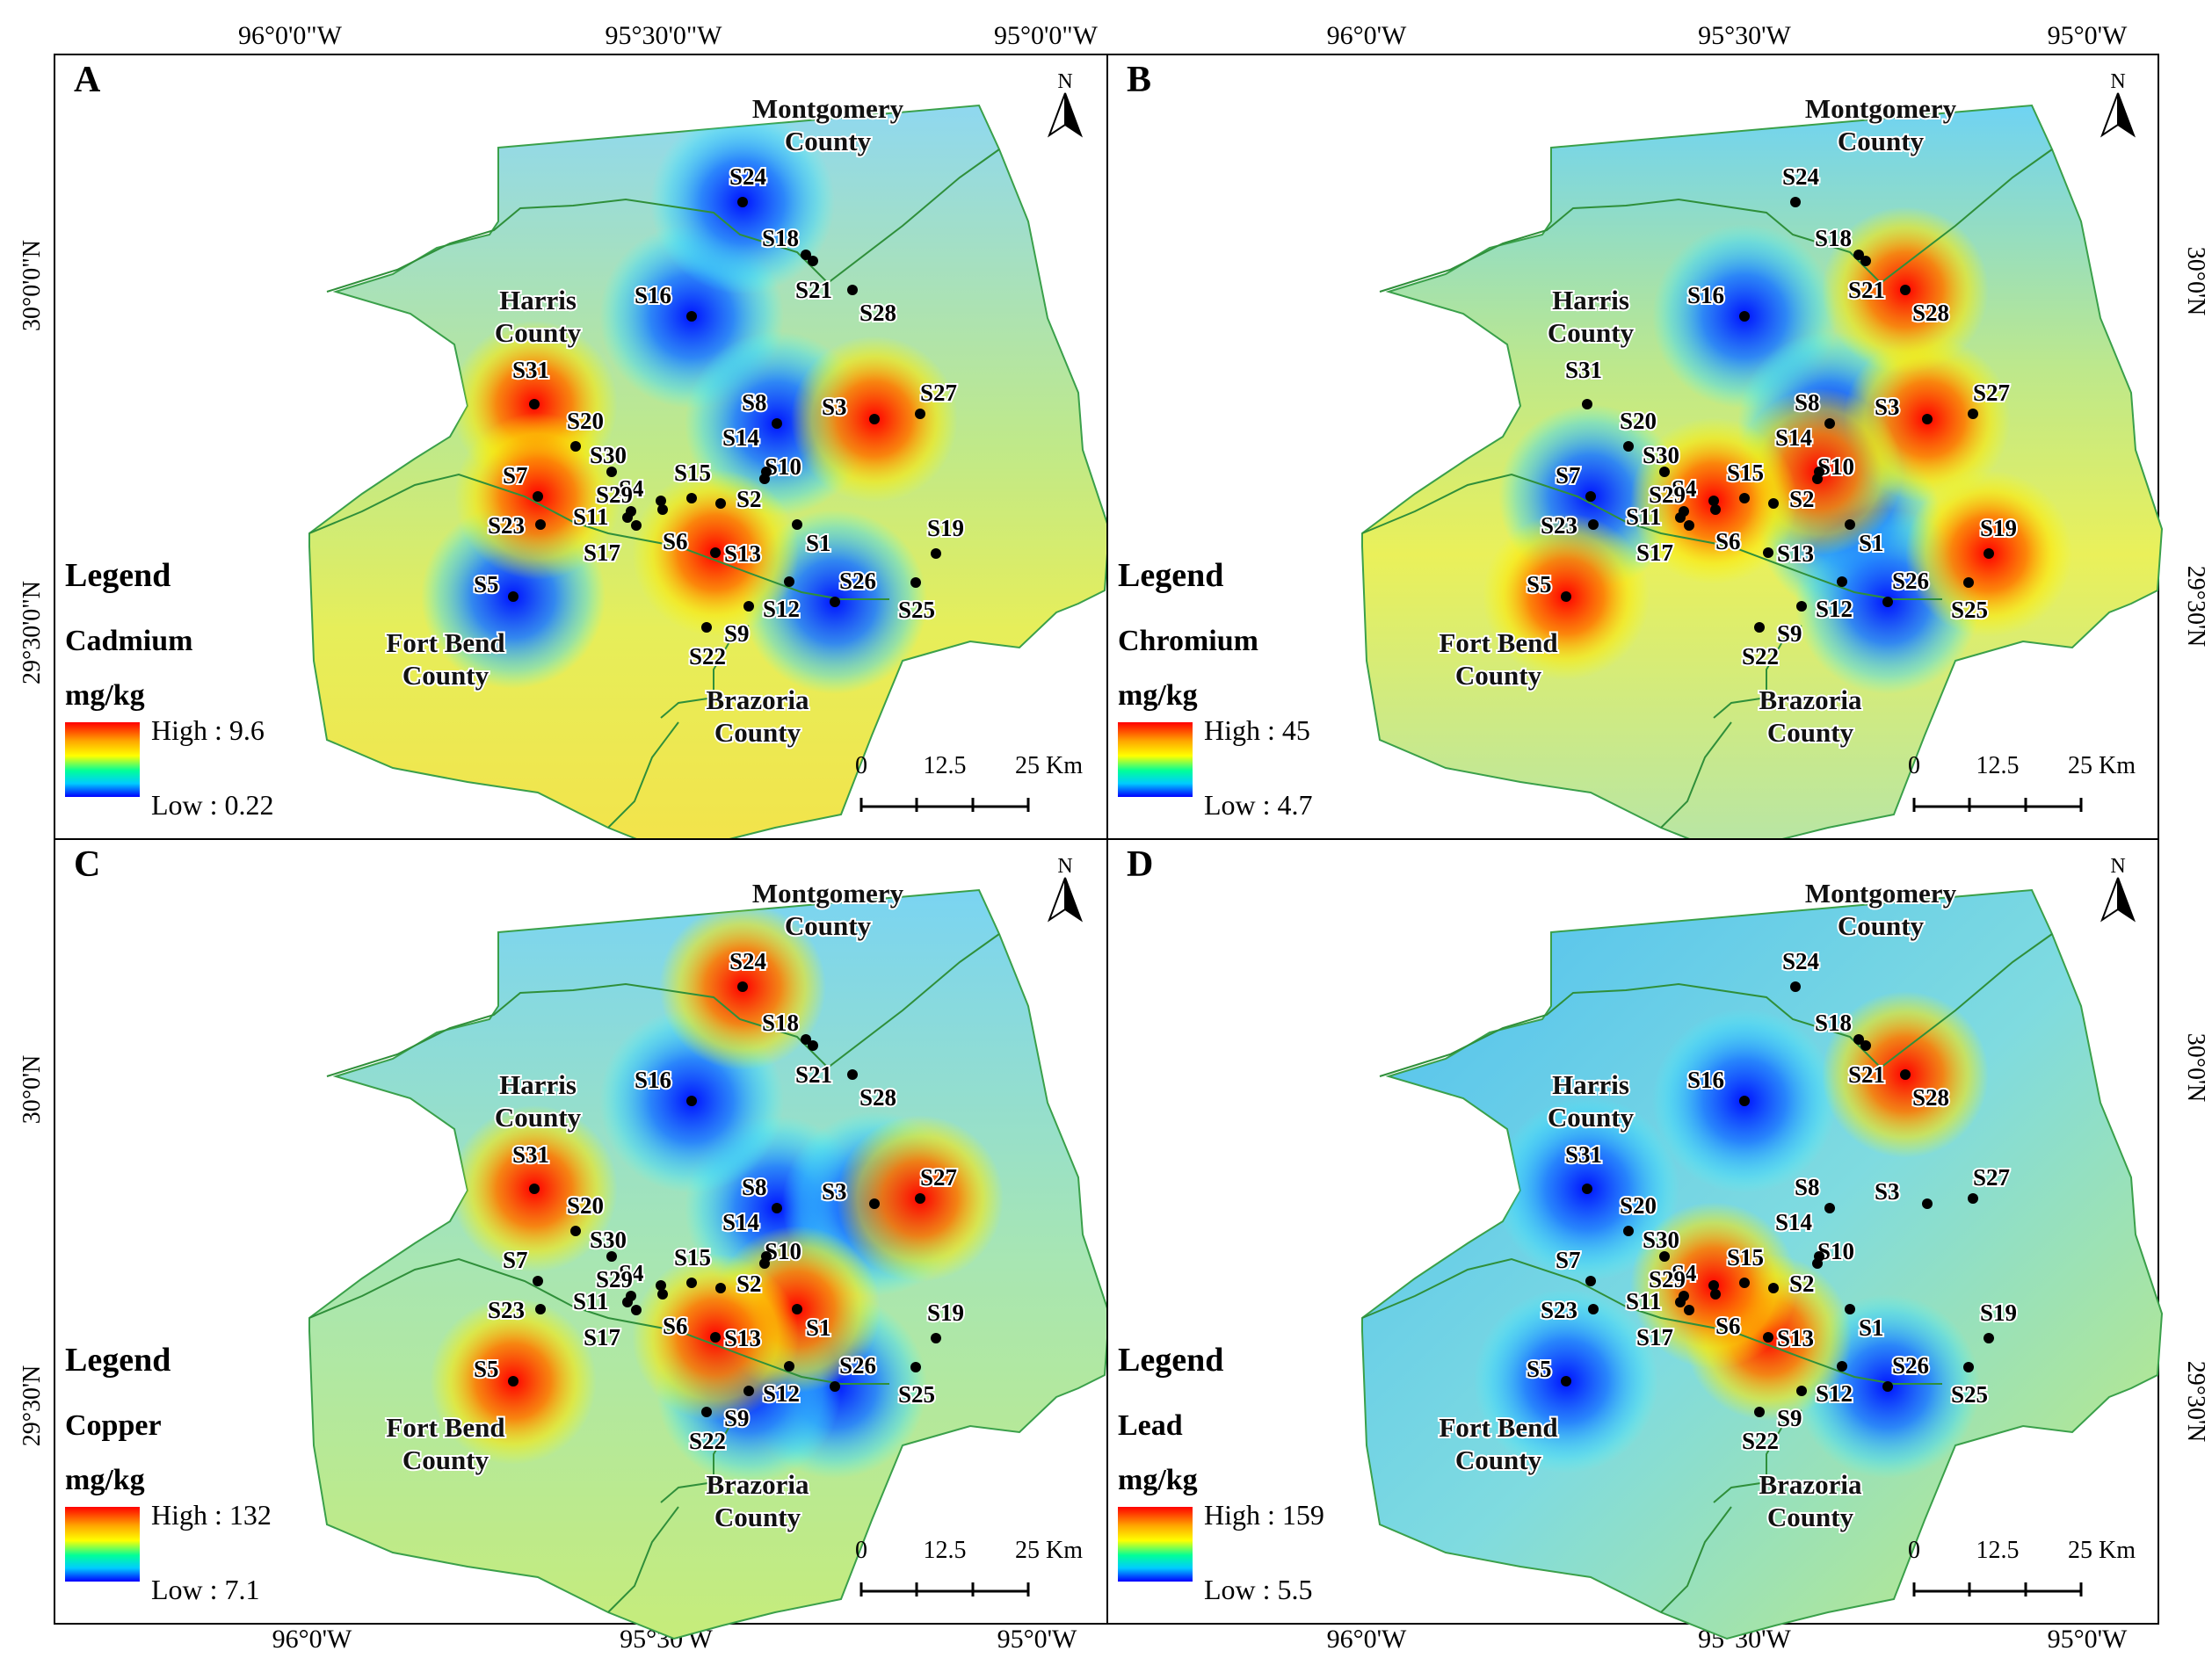  I want to click on coord-bottom-left-b: 96°0'W, so click(1367, 1639).